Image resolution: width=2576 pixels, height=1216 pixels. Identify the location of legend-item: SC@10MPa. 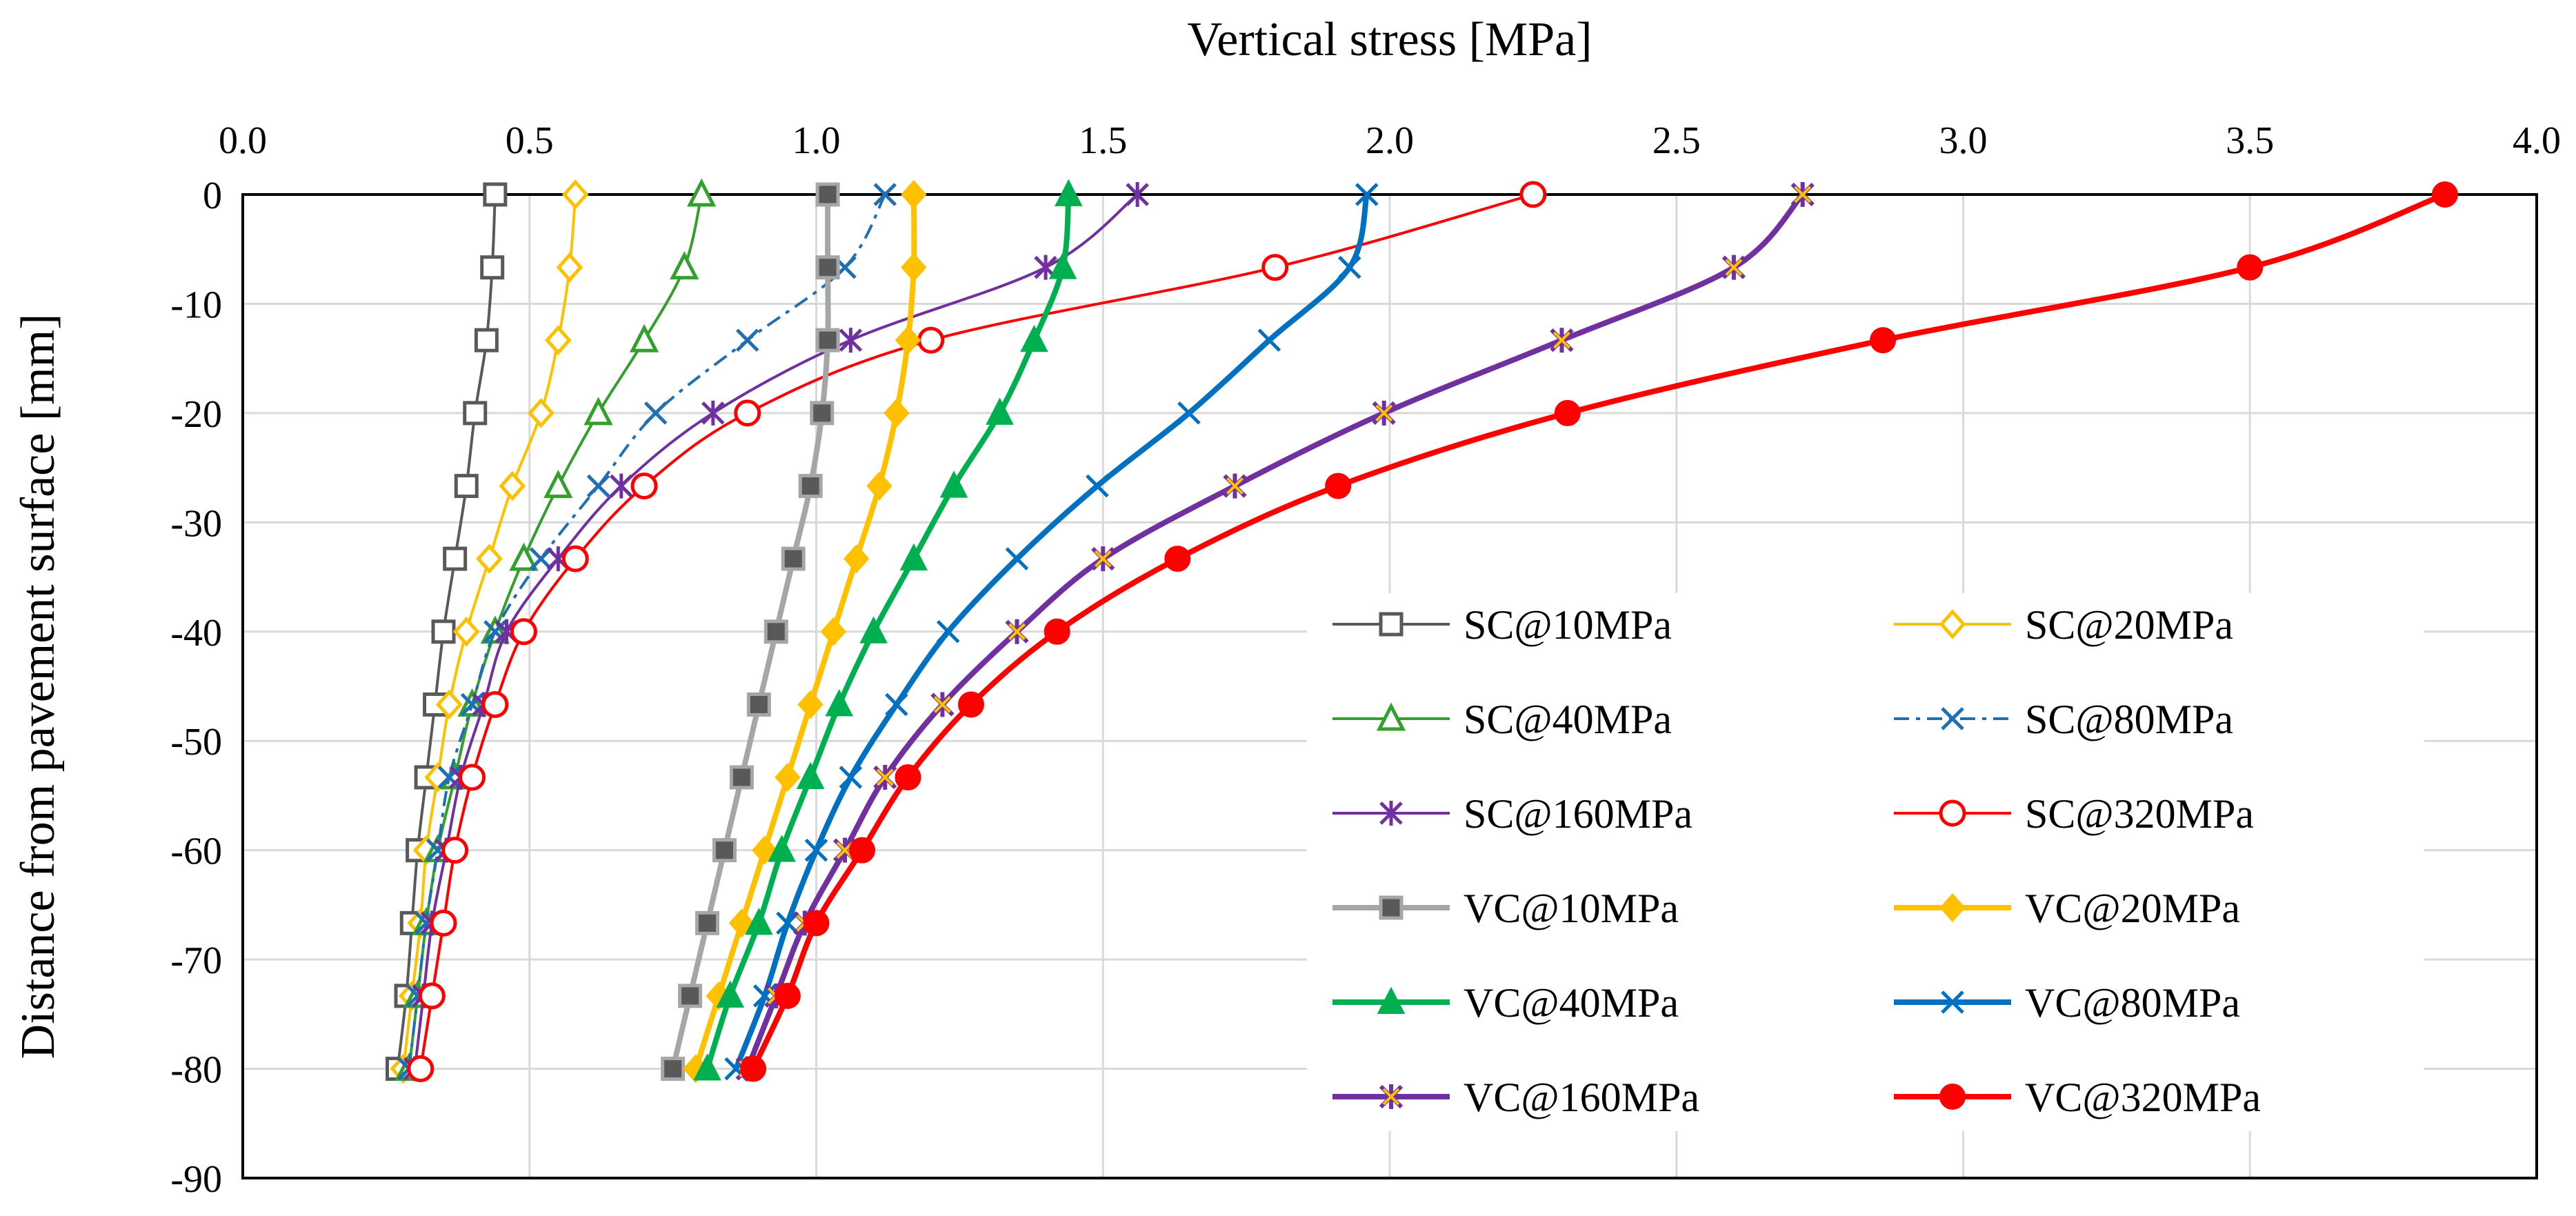
(1502, 625).